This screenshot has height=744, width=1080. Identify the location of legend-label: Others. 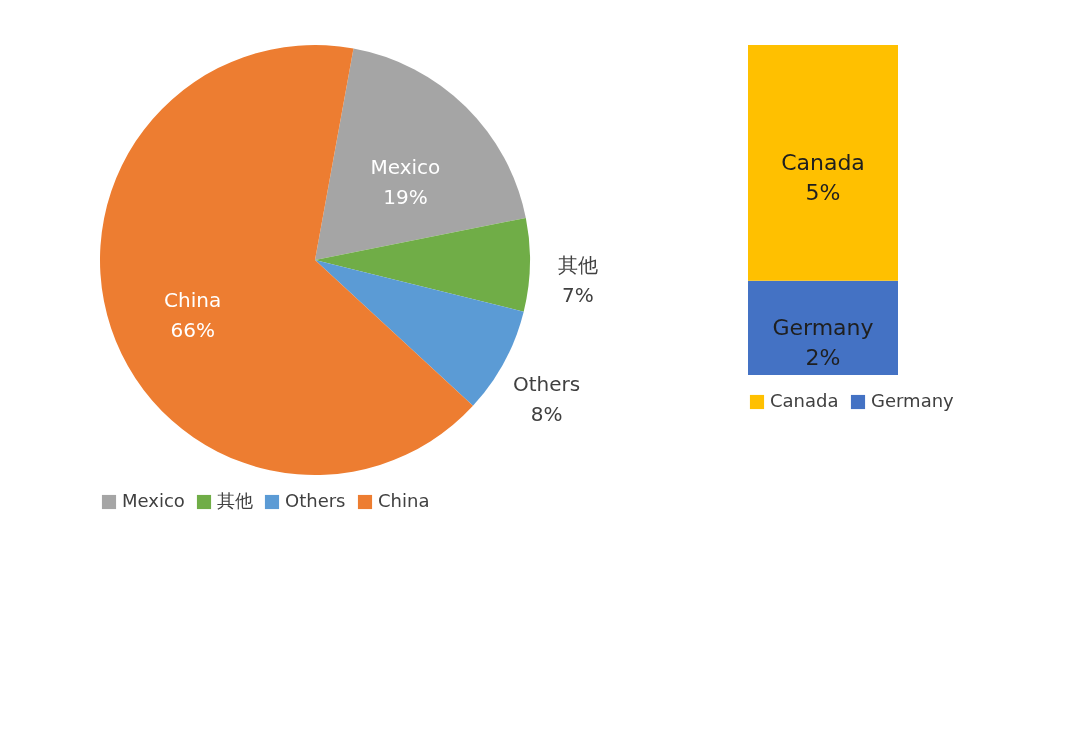
(315, 500).